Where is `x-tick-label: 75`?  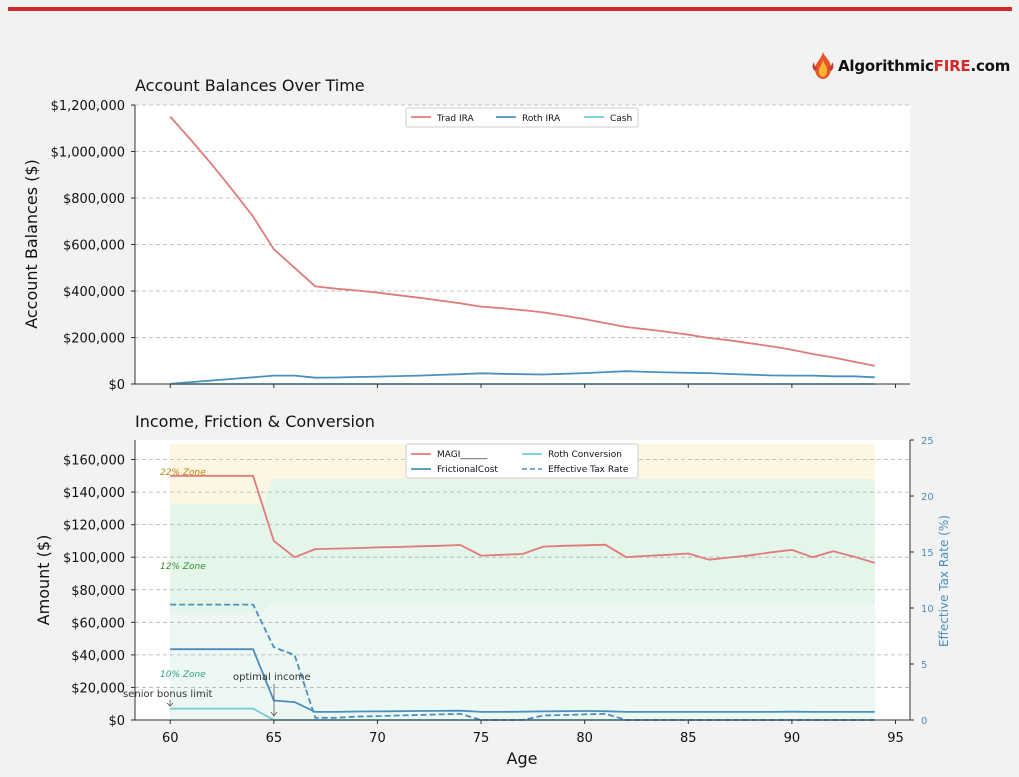 x-tick-label: 75 is located at coordinates (481, 738).